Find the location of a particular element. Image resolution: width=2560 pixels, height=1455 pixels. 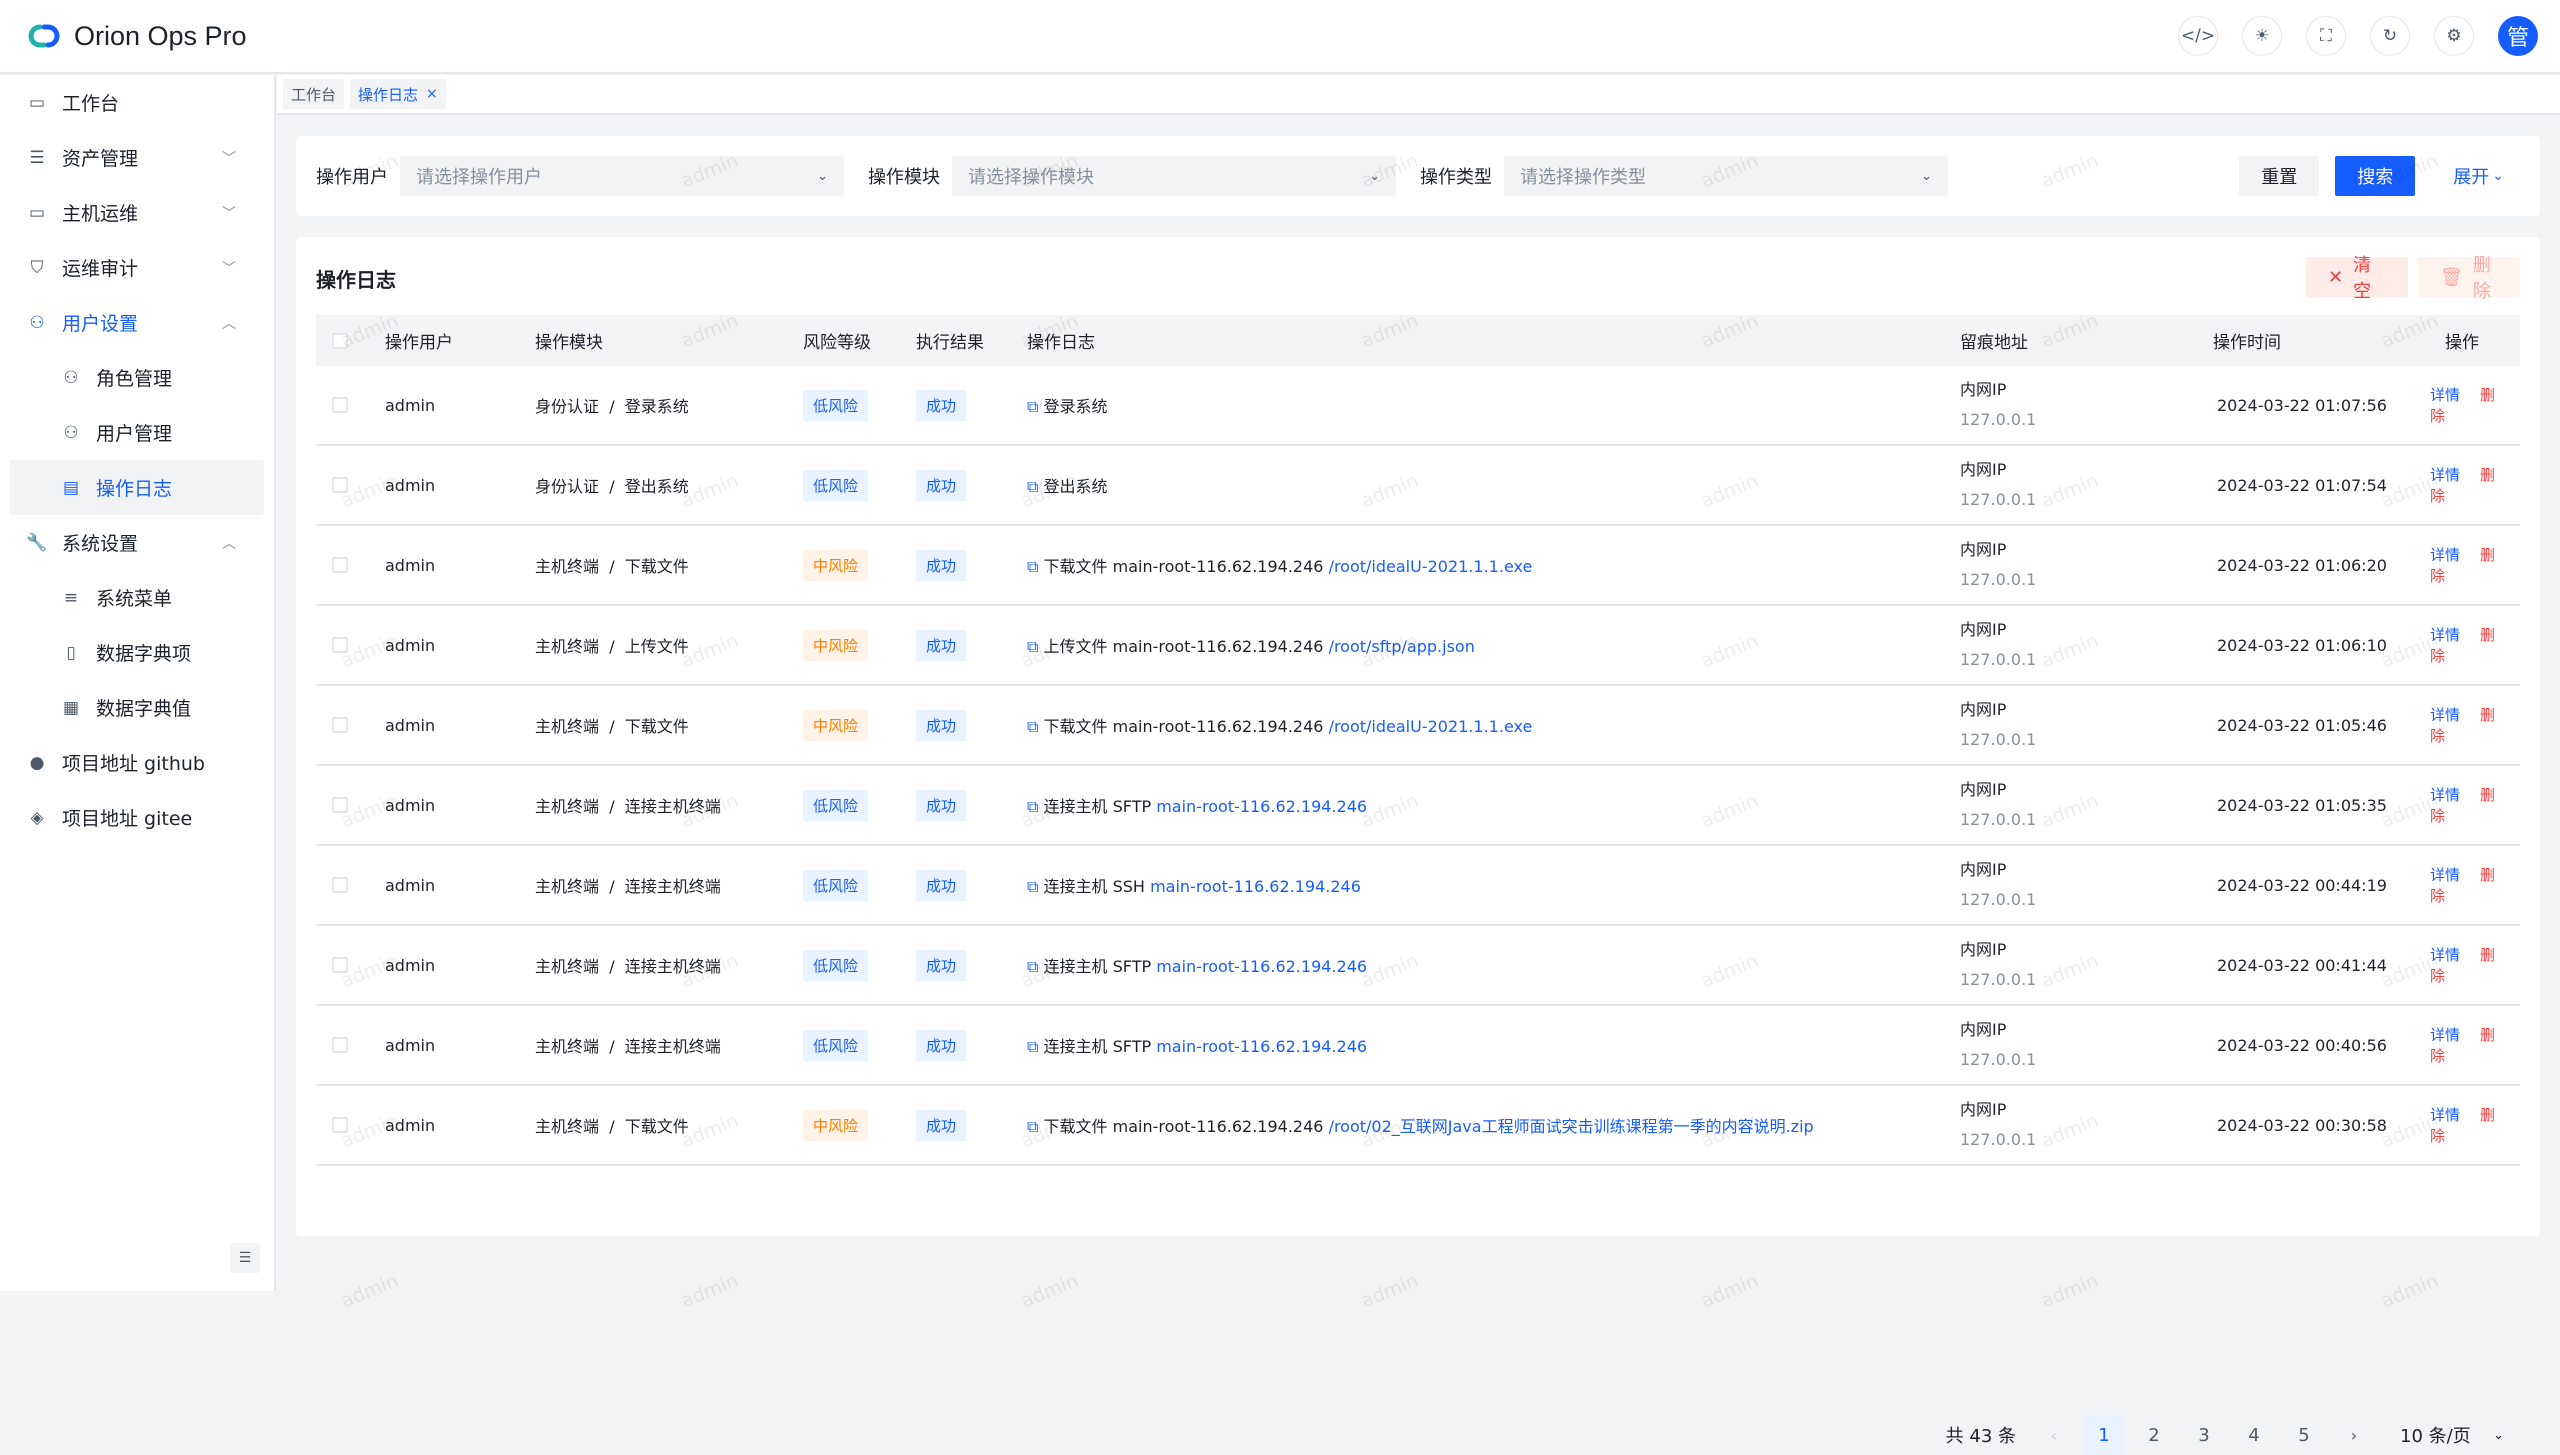

sidebar-item: ▦ 数据字典值 is located at coordinates (137, 707).